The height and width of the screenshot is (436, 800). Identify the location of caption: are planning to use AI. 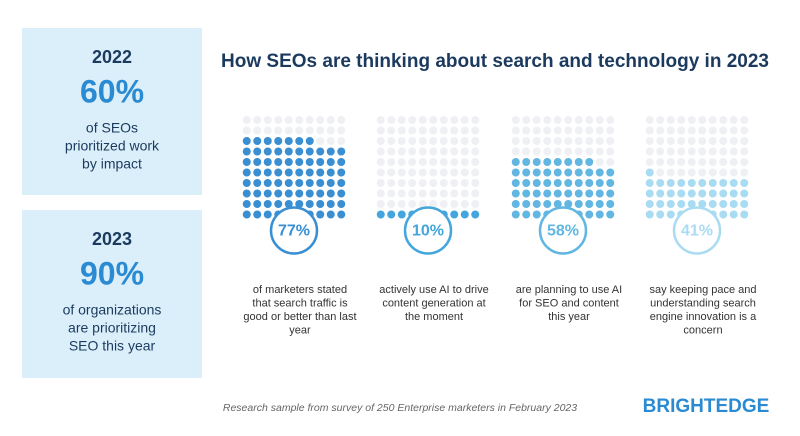
(569, 290).